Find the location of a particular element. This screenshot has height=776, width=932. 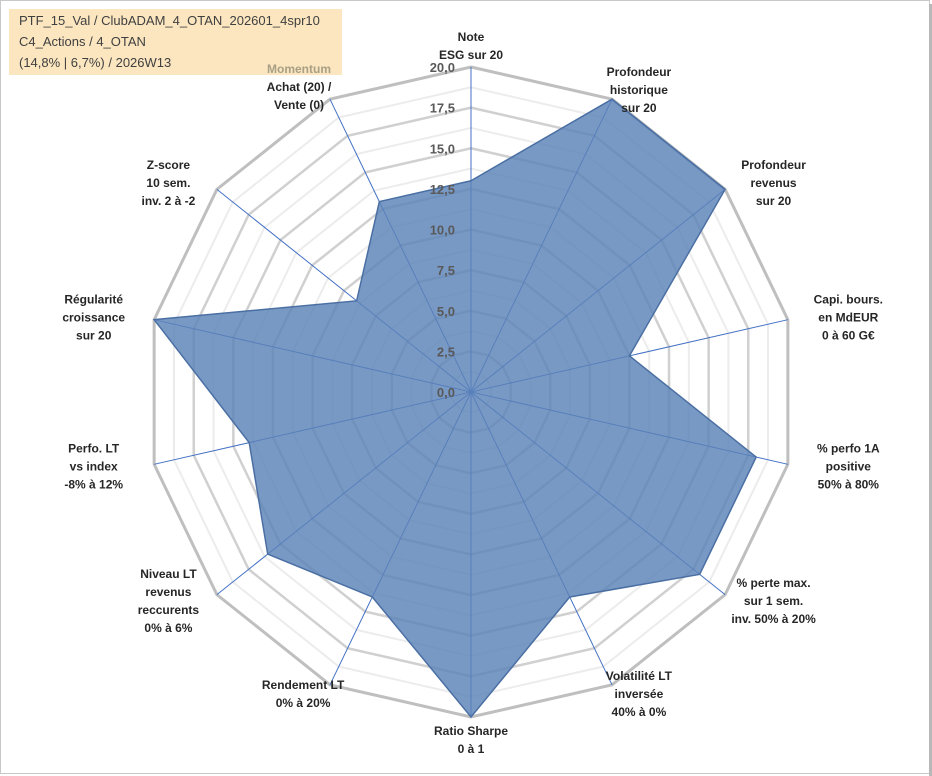

tick-label: 15,0 is located at coordinates (442, 148).